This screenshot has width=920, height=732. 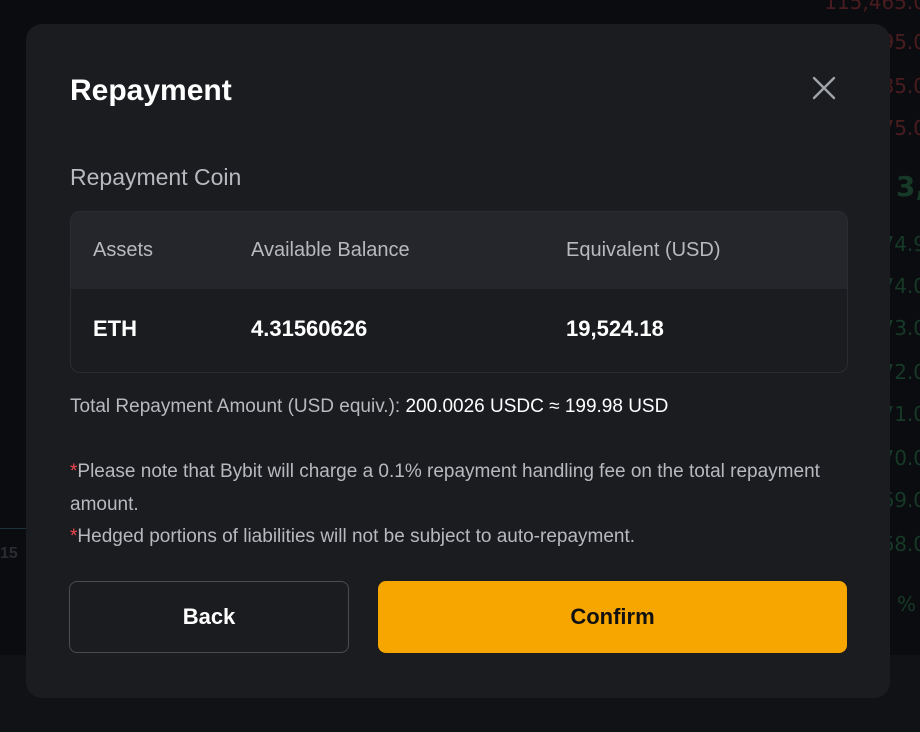 I want to click on last-price: 3,, so click(x=907, y=186).